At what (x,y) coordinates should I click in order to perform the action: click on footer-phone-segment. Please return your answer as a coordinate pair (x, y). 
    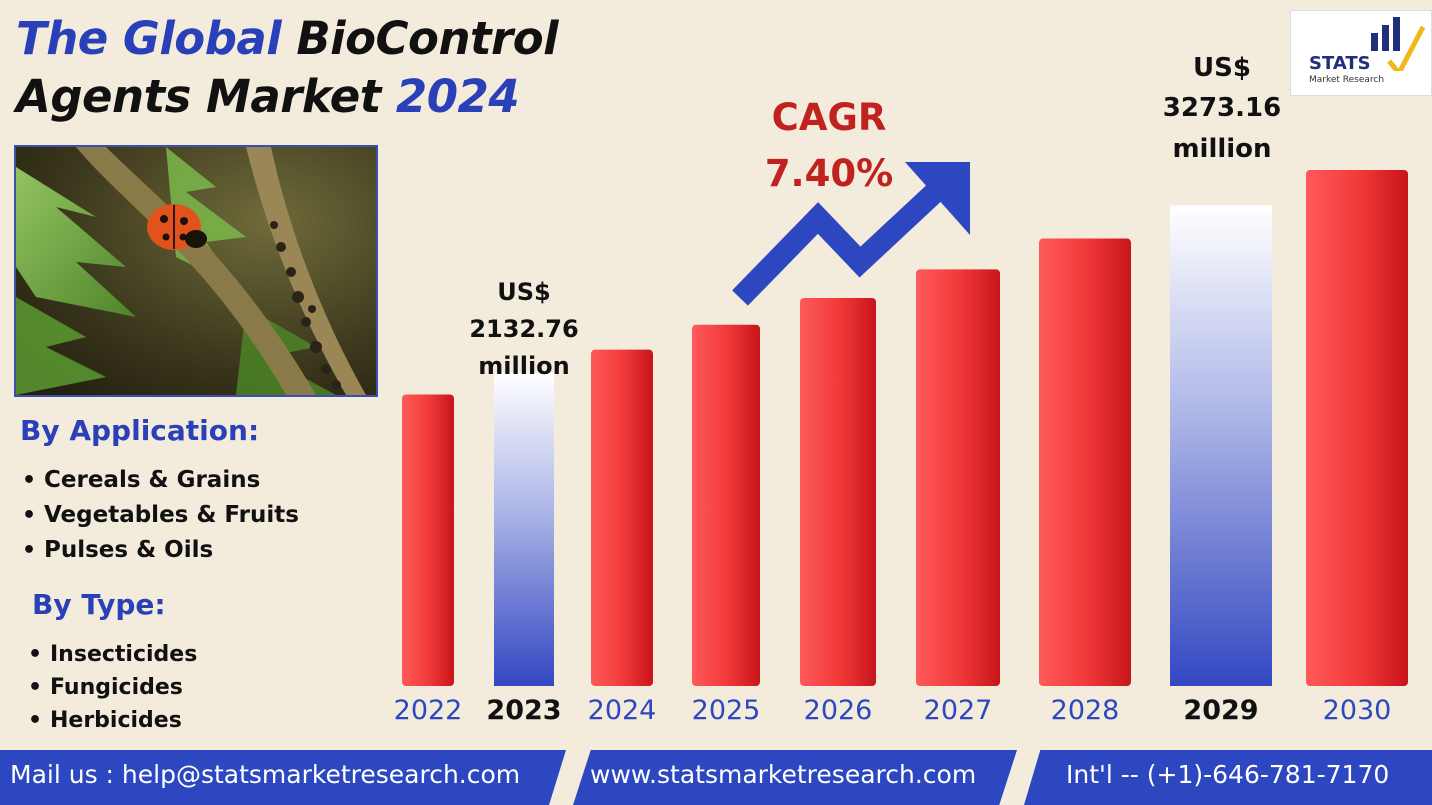
    Looking at the image, I should click on (1228, 777).